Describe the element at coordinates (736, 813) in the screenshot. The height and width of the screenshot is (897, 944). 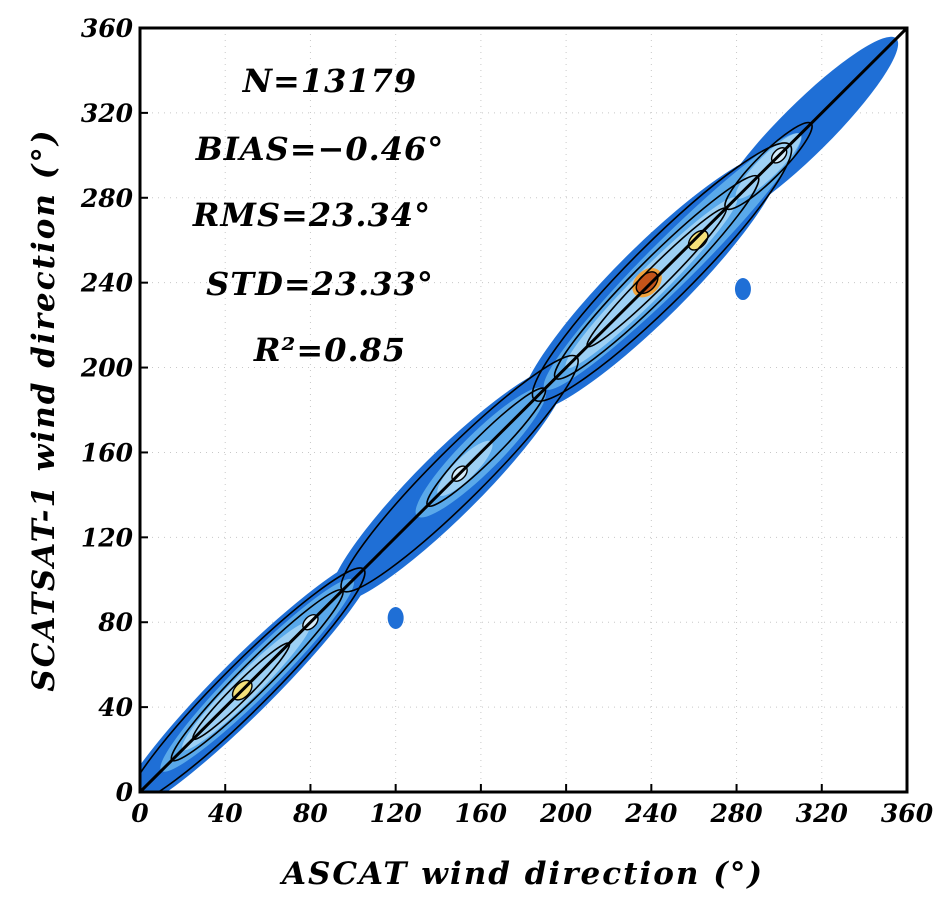
I see `x-tick-label: 280` at that location.